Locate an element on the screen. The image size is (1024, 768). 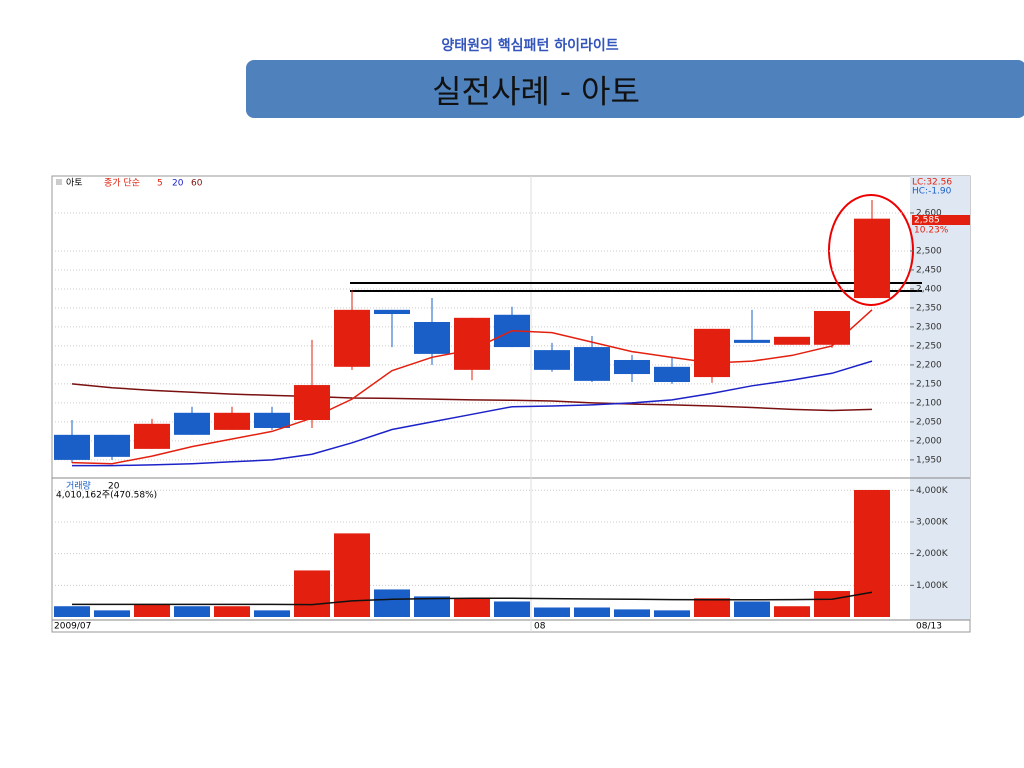
x-tick-label: 08 is located at coordinates (540, 627).